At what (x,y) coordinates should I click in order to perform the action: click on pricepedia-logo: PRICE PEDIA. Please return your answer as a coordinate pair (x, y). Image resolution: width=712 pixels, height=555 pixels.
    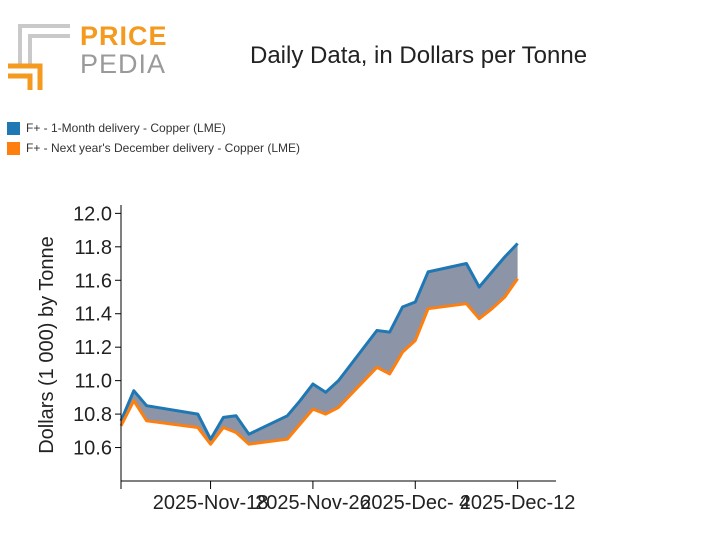
    Looking at the image, I should click on (87, 57).